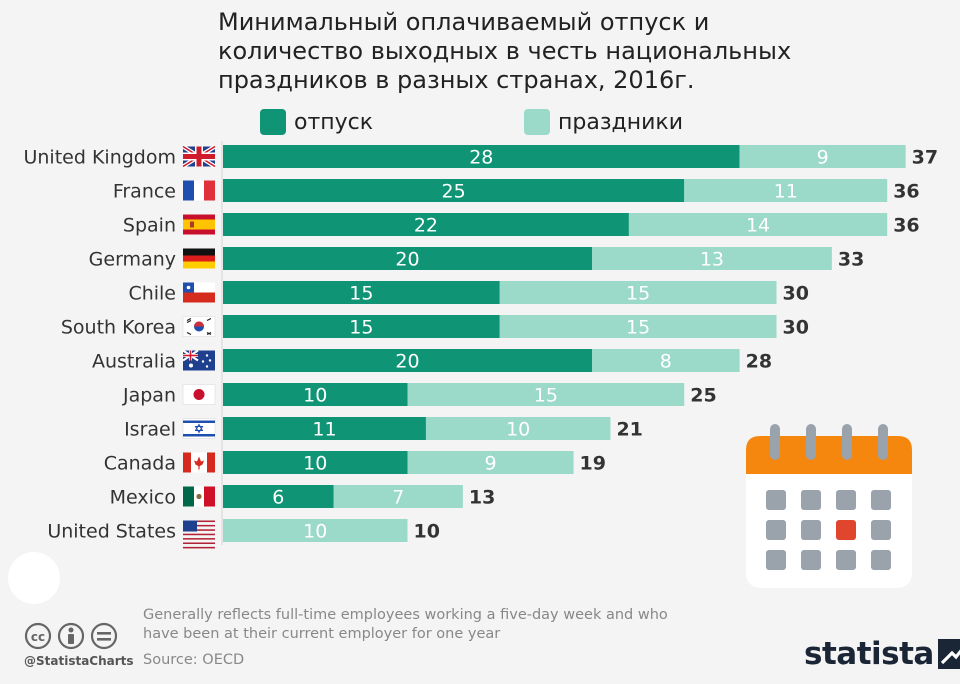 This screenshot has width=960, height=684. I want to click on statista-logo: statista, so click(882, 654).